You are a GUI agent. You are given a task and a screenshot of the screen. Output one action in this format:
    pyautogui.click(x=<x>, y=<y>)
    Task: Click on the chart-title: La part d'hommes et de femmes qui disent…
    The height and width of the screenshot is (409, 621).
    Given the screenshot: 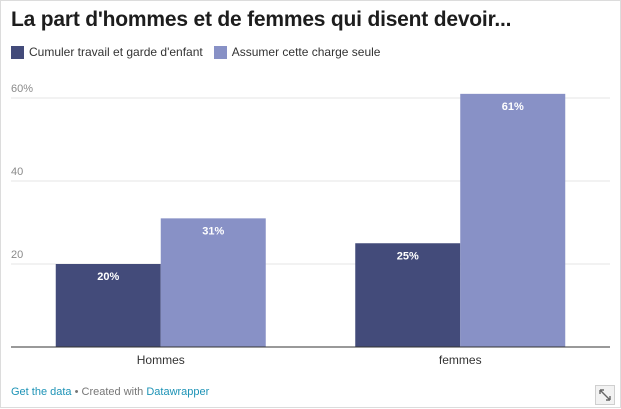 What is the action you would take?
    pyautogui.click(x=261, y=19)
    